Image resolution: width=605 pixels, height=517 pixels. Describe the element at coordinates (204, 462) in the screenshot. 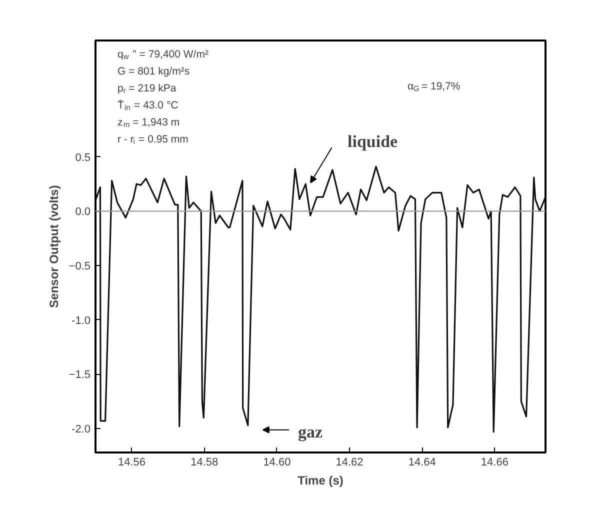

I see `x-tick-label: 14.58` at that location.